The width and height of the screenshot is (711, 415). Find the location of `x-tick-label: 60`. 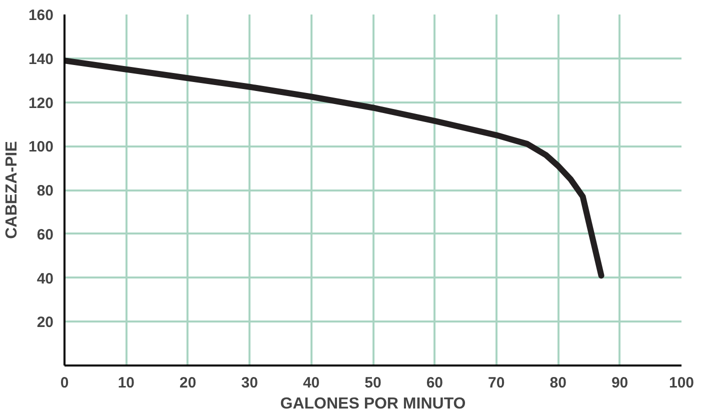

x-tick-label: 60 is located at coordinates (435, 383).